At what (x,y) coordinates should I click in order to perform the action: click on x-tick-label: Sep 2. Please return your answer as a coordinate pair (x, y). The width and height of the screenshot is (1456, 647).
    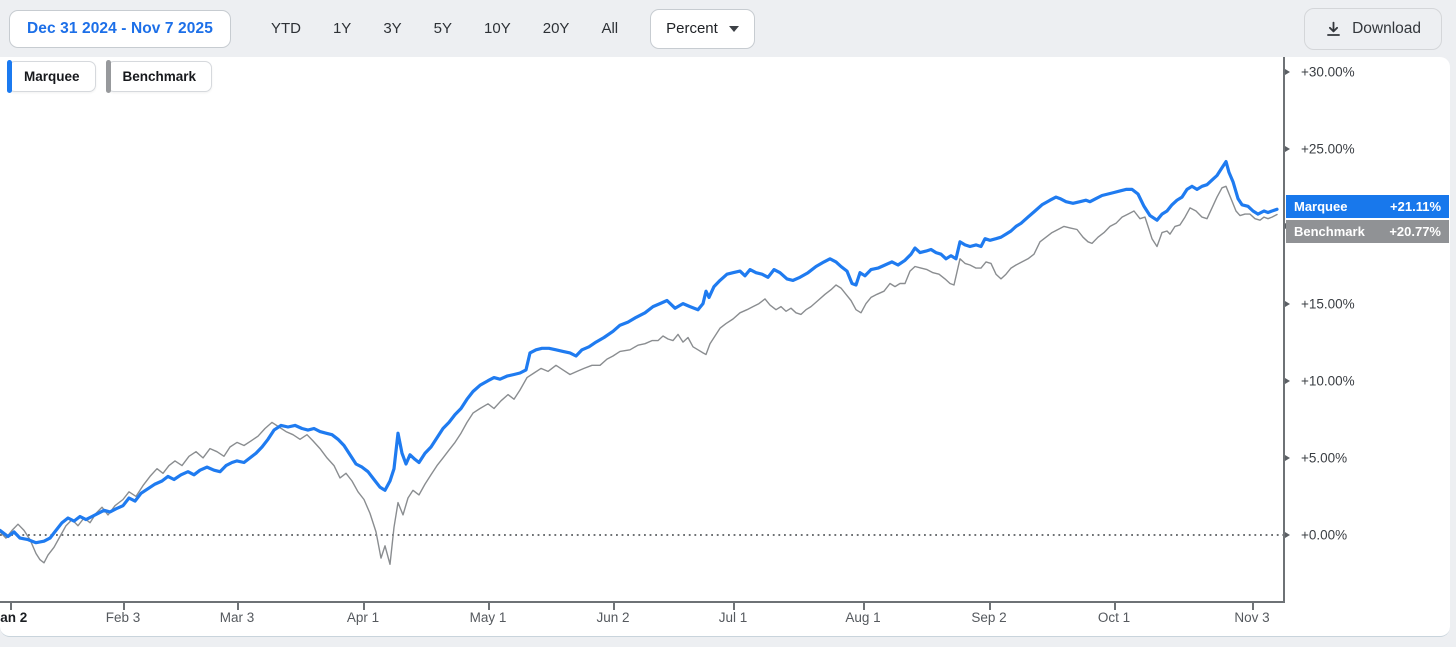
    Looking at the image, I should click on (989, 617).